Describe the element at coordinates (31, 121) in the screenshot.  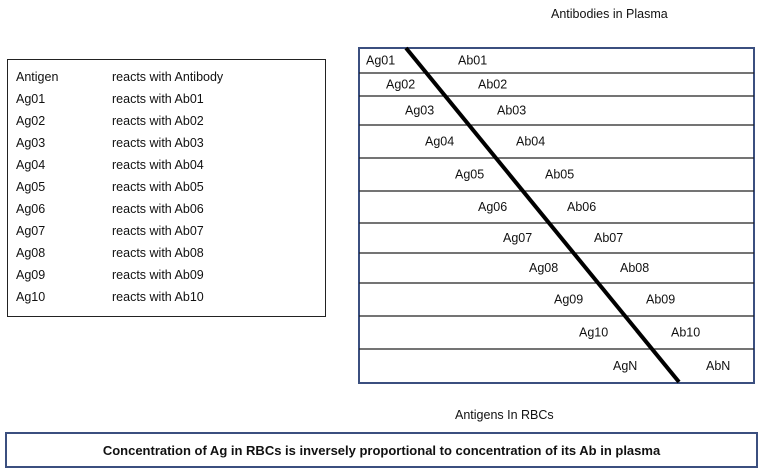
I see `legend-antigen: Ag02` at that location.